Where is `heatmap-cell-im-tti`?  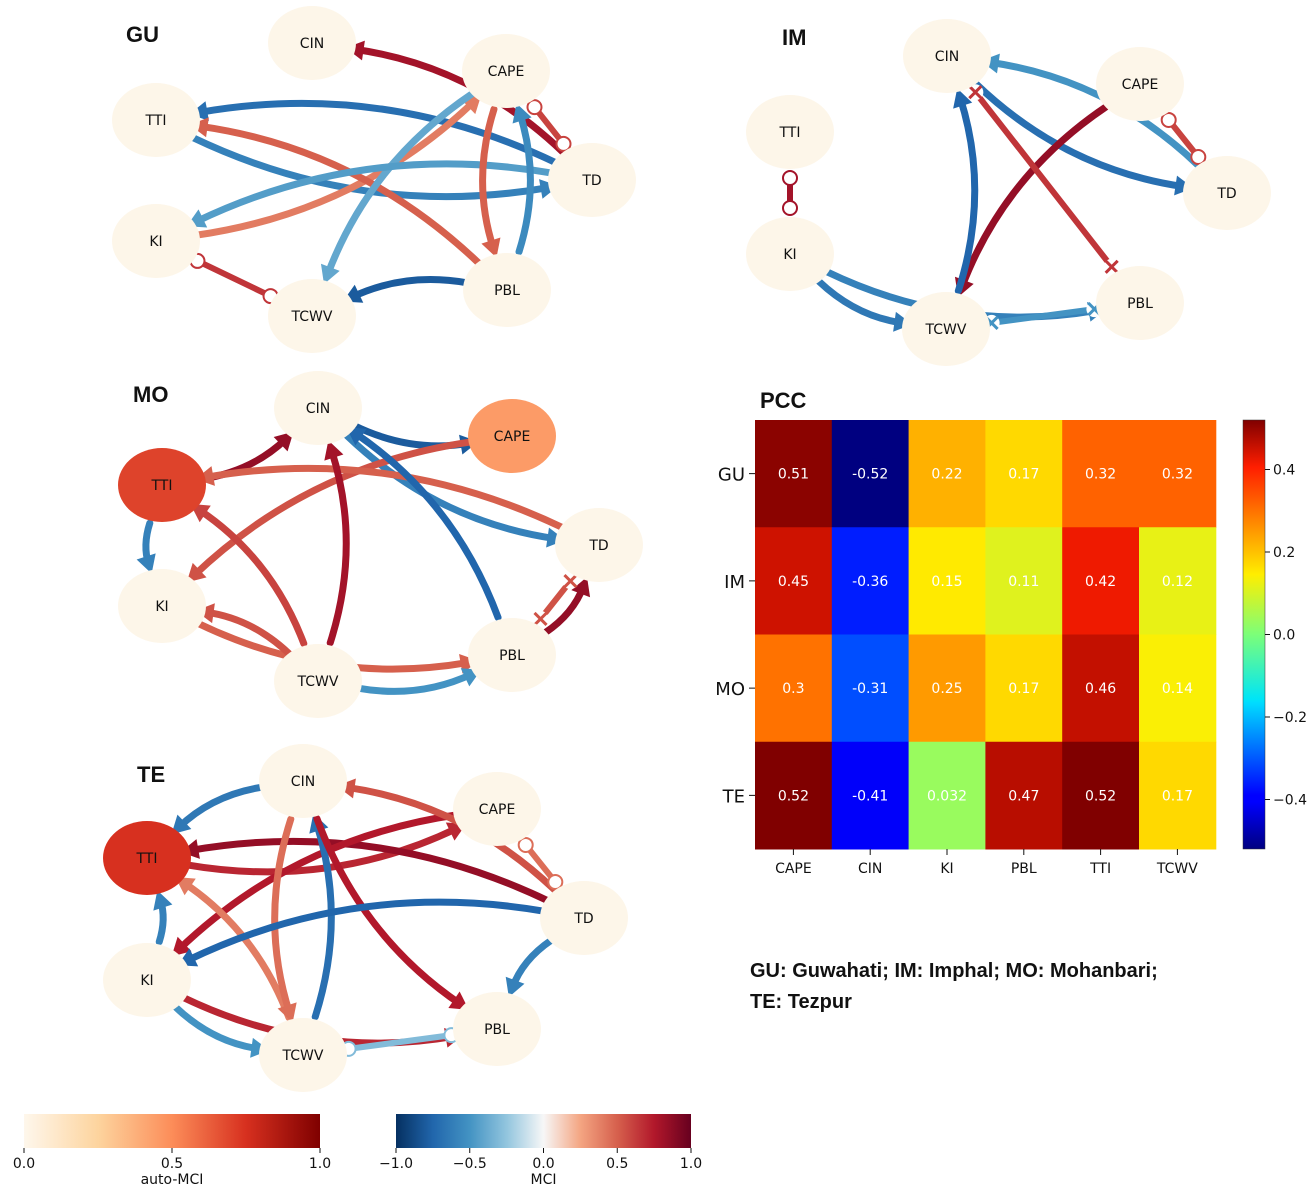 heatmap-cell-im-tti is located at coordinates (1101, 581).